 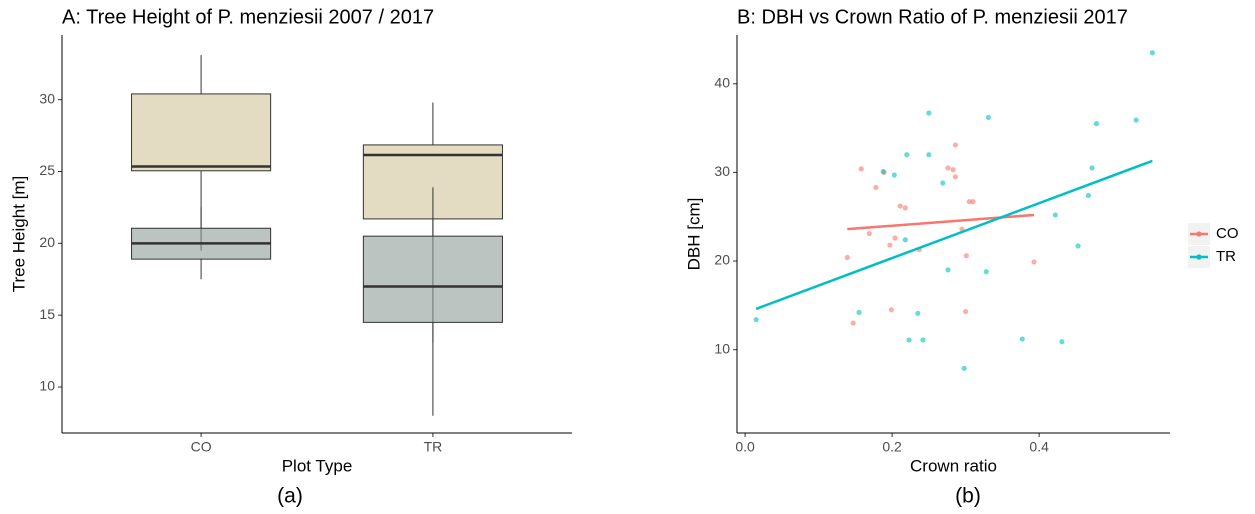 I want to click on x-tick-label: TR, so click(x=433, y=447).